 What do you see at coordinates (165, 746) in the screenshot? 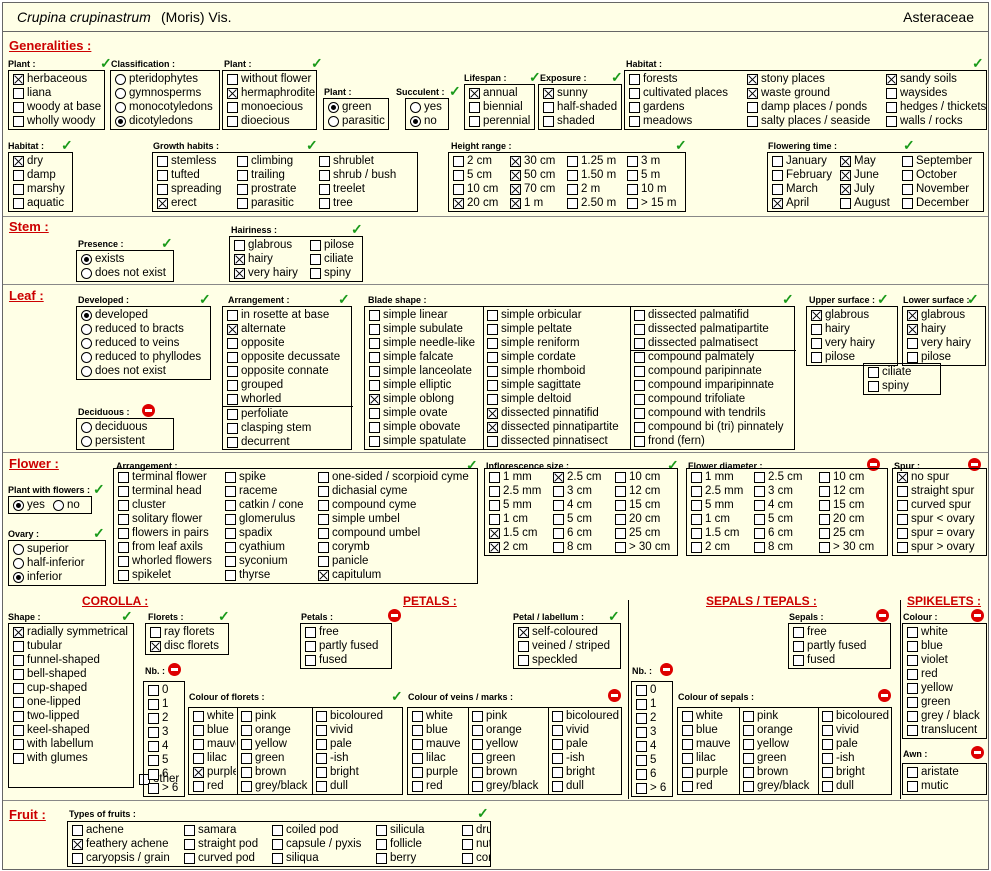
I see `nb1-option-4: 4` at bounding box center [165, 746].